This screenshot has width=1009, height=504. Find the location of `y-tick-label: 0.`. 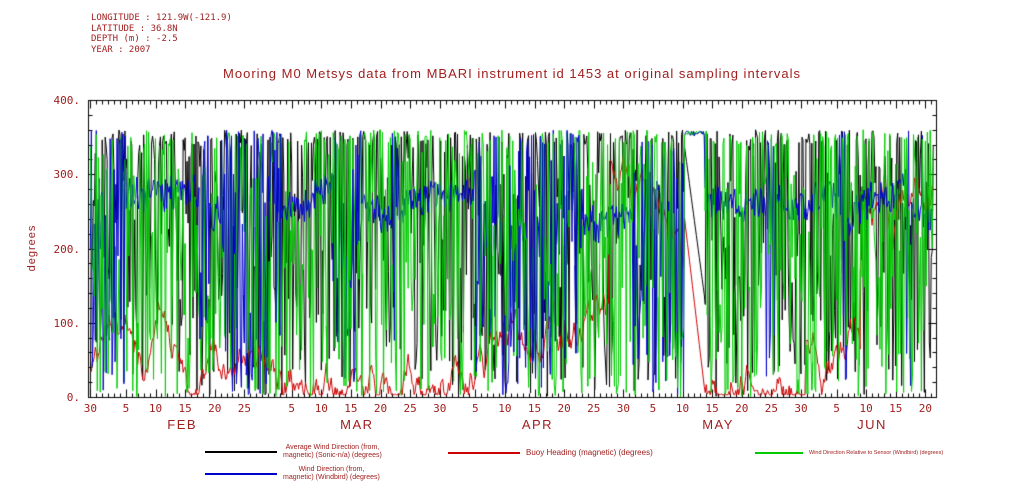

y-tick-label: 0. is located at coordinates (73, 397).